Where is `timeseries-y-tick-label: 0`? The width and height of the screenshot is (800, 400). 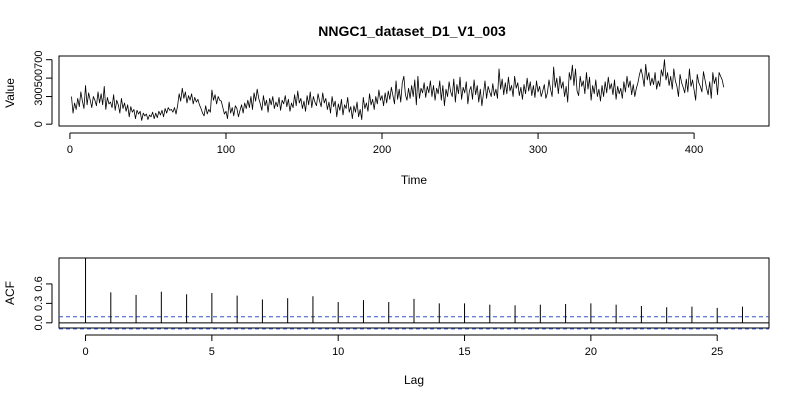
timeseries-y-tick-label: 0 is located at coordinates (39, 124).